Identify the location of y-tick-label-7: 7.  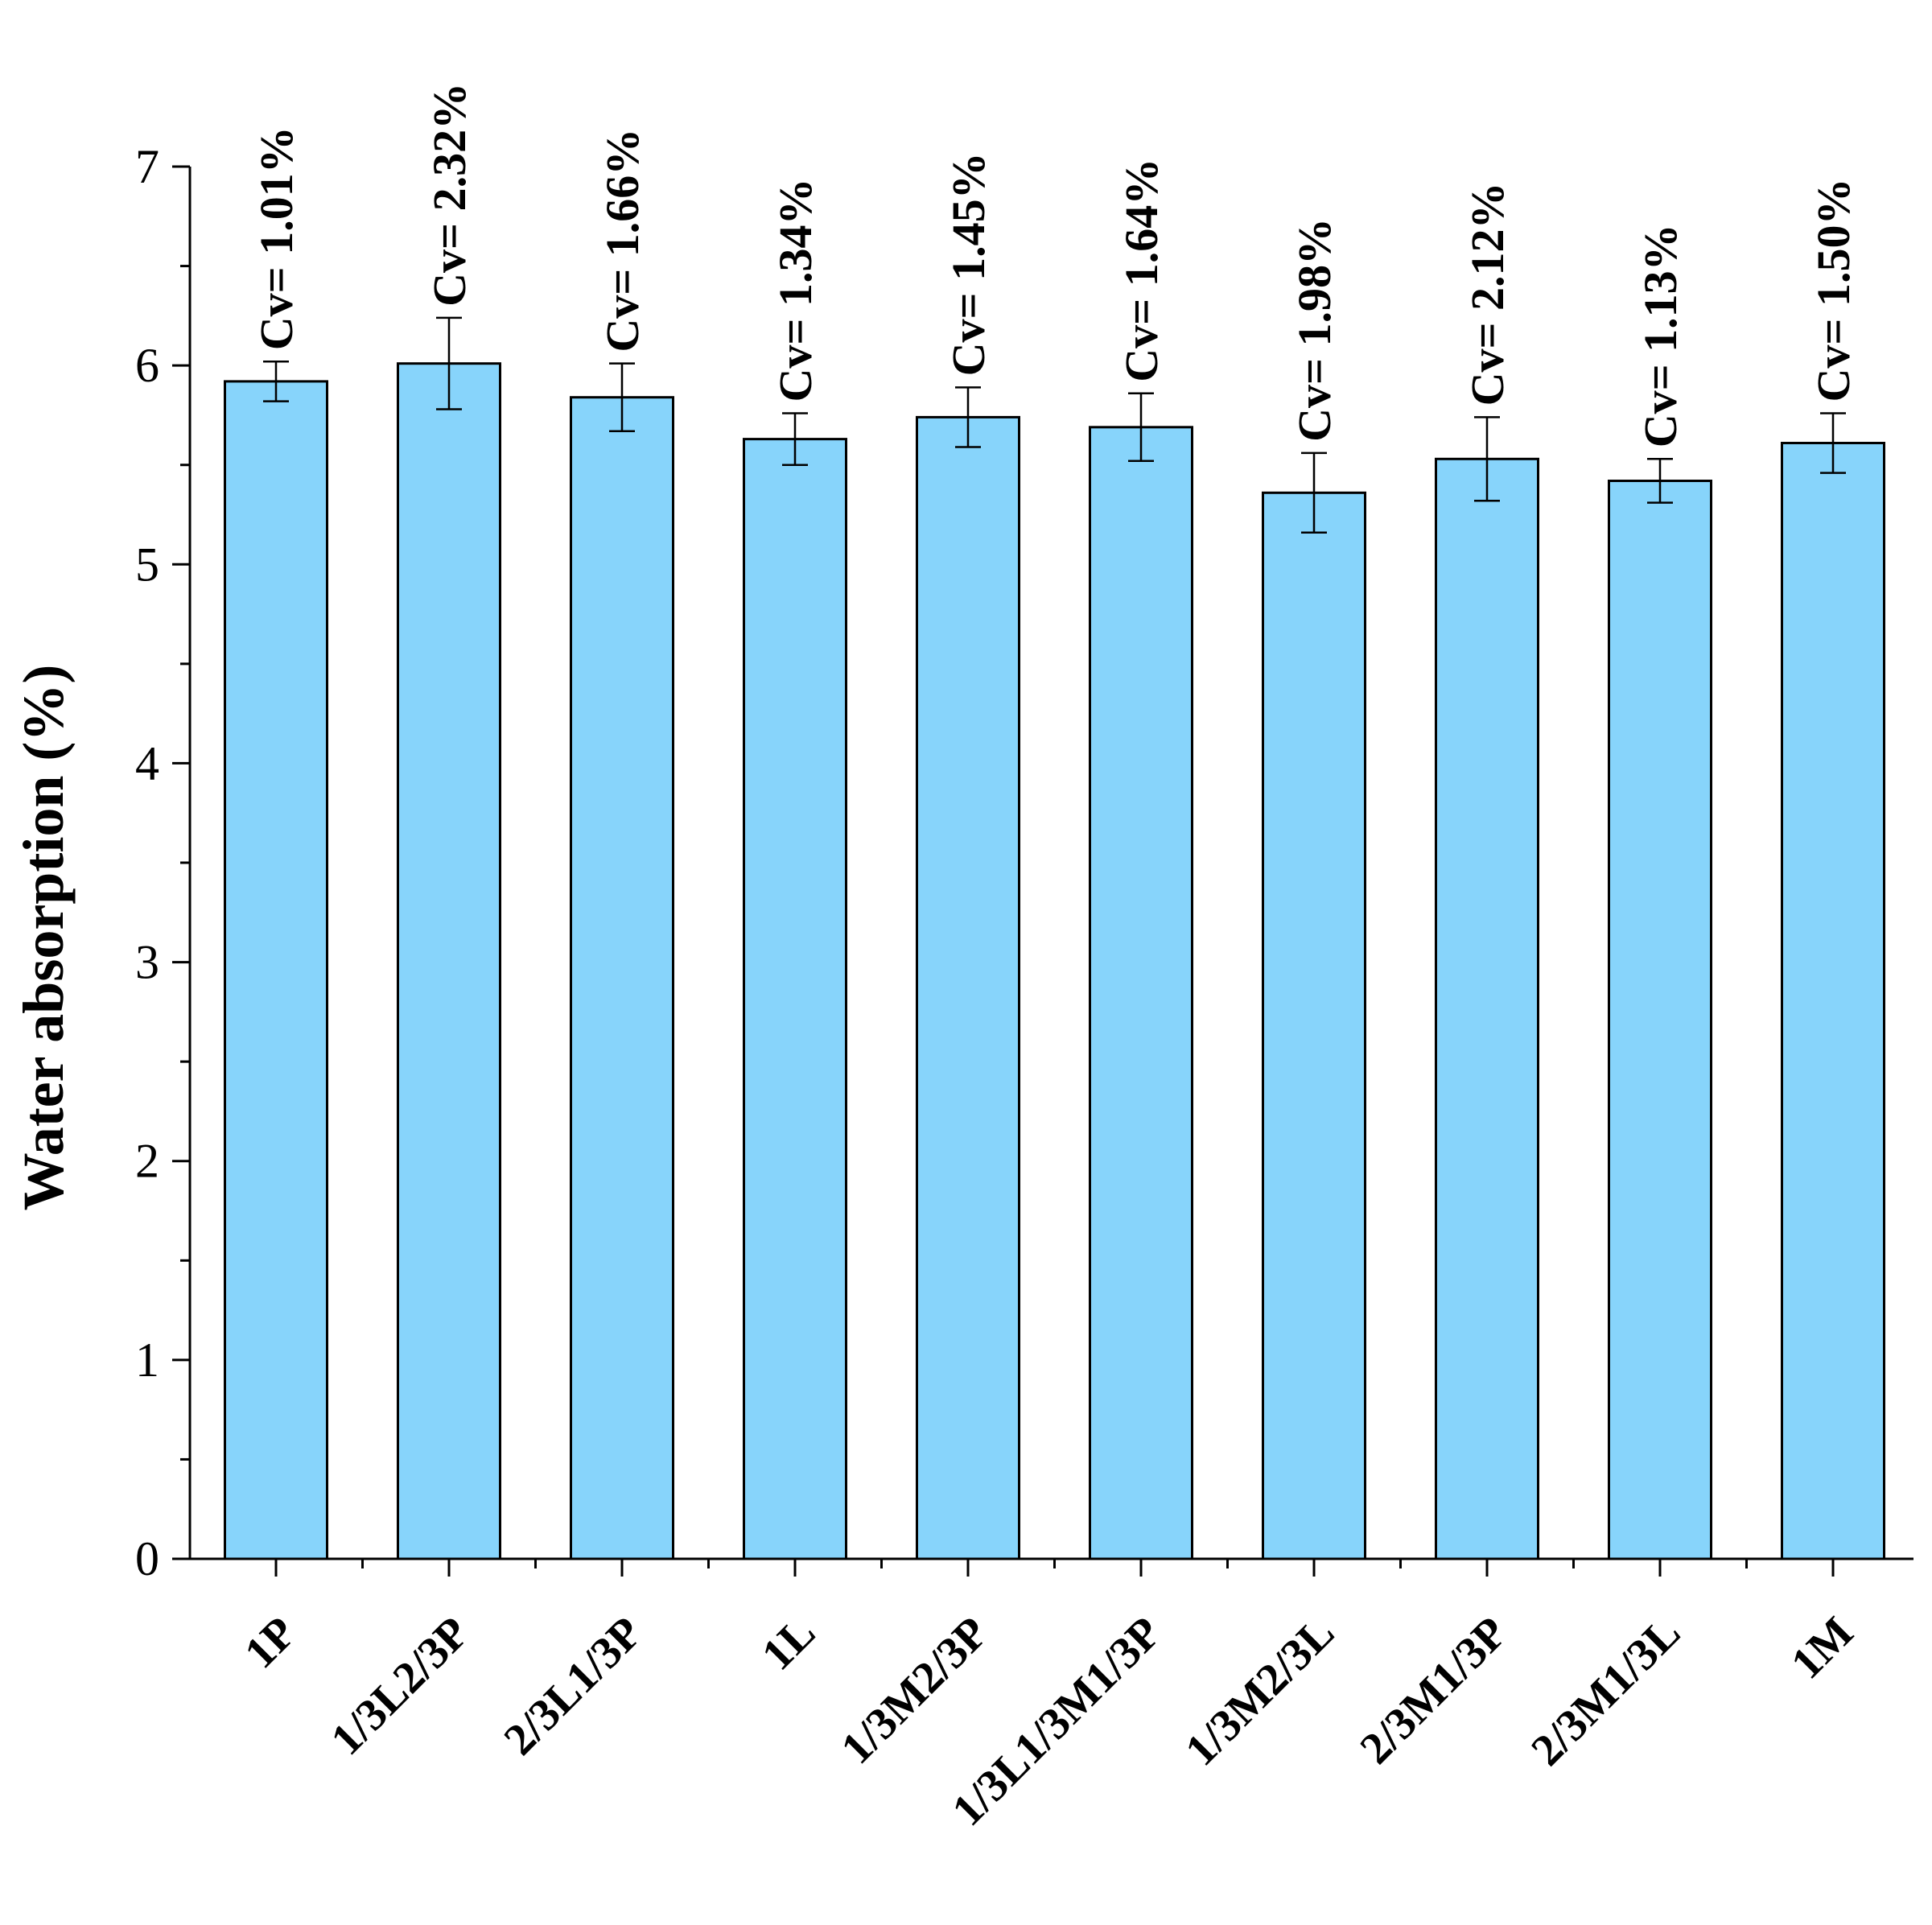
(147, 167).